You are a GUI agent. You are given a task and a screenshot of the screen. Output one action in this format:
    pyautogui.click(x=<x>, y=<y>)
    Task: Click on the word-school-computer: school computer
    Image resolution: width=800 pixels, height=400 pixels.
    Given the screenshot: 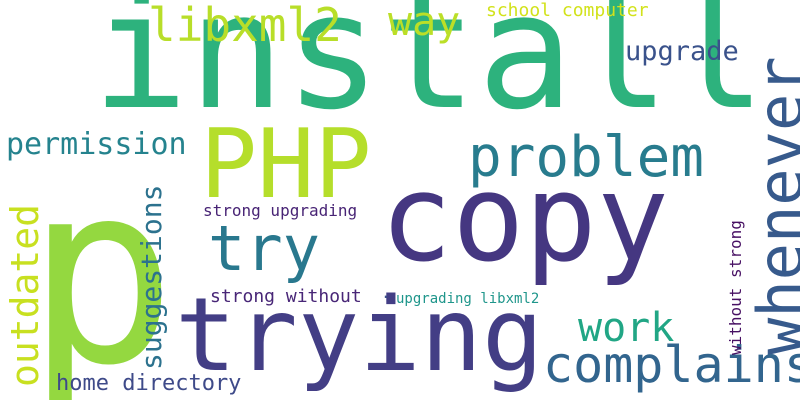 What is the action you would take?
    pyautogui.click(x=567, y=10)
    